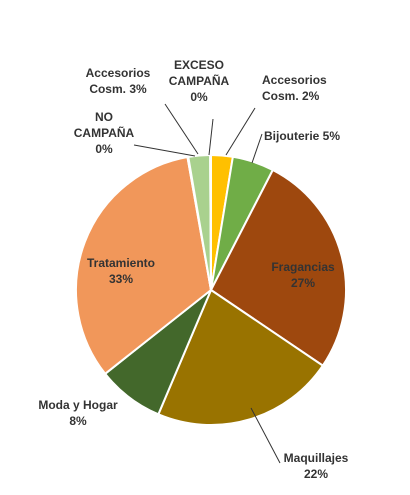 The image size is (410, 495). Describe the element at coordinates (78, 405) in the screenshot. I see `slice-label-line: Moda y Hogar` at that location.